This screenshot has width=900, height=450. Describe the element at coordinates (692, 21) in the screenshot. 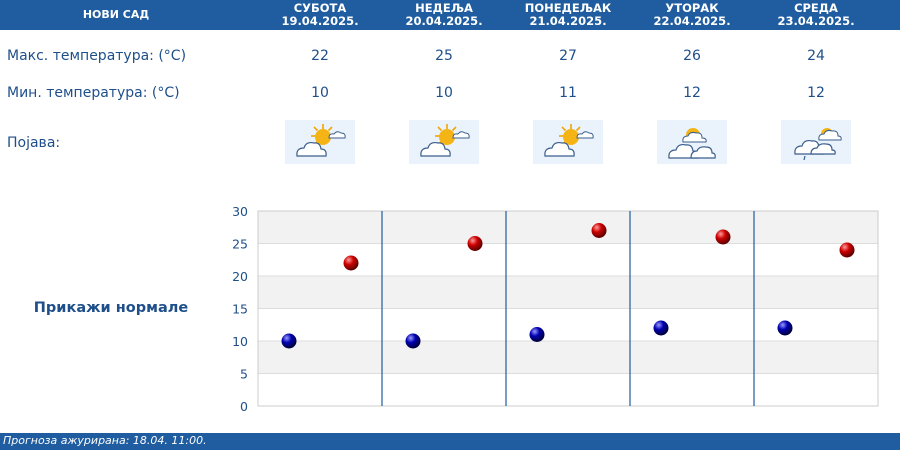

I see `day-date: 22.04.2025.` at that location.